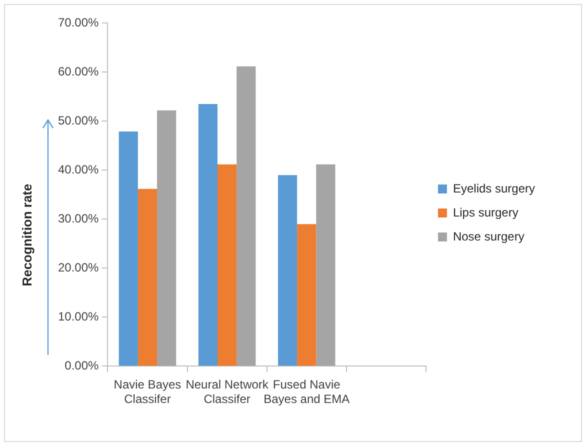  Describe the element at coordinates (79, 23) in the screenshot. I see `y-tick-label: 70.00%` at that location.